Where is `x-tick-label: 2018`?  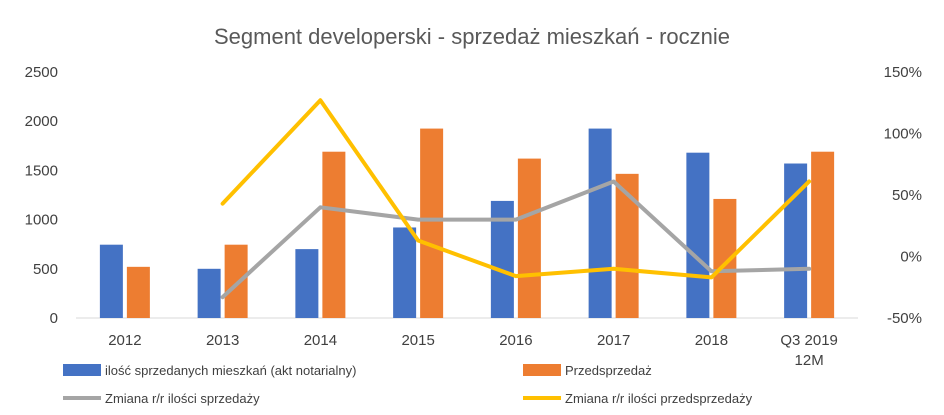 x-tick-label: 2018 is located at coordinates (711, 340).